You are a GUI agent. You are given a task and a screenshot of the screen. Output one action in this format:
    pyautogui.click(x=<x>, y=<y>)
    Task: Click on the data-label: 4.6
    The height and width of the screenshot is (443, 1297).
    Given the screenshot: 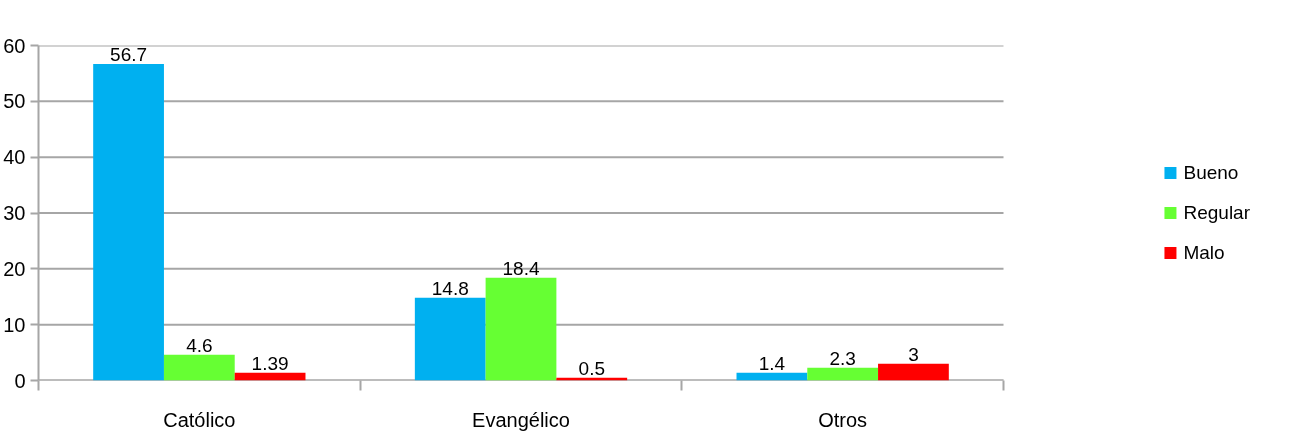 What is the action you would take?
    pyautogui.click(x=199, y=345)
    